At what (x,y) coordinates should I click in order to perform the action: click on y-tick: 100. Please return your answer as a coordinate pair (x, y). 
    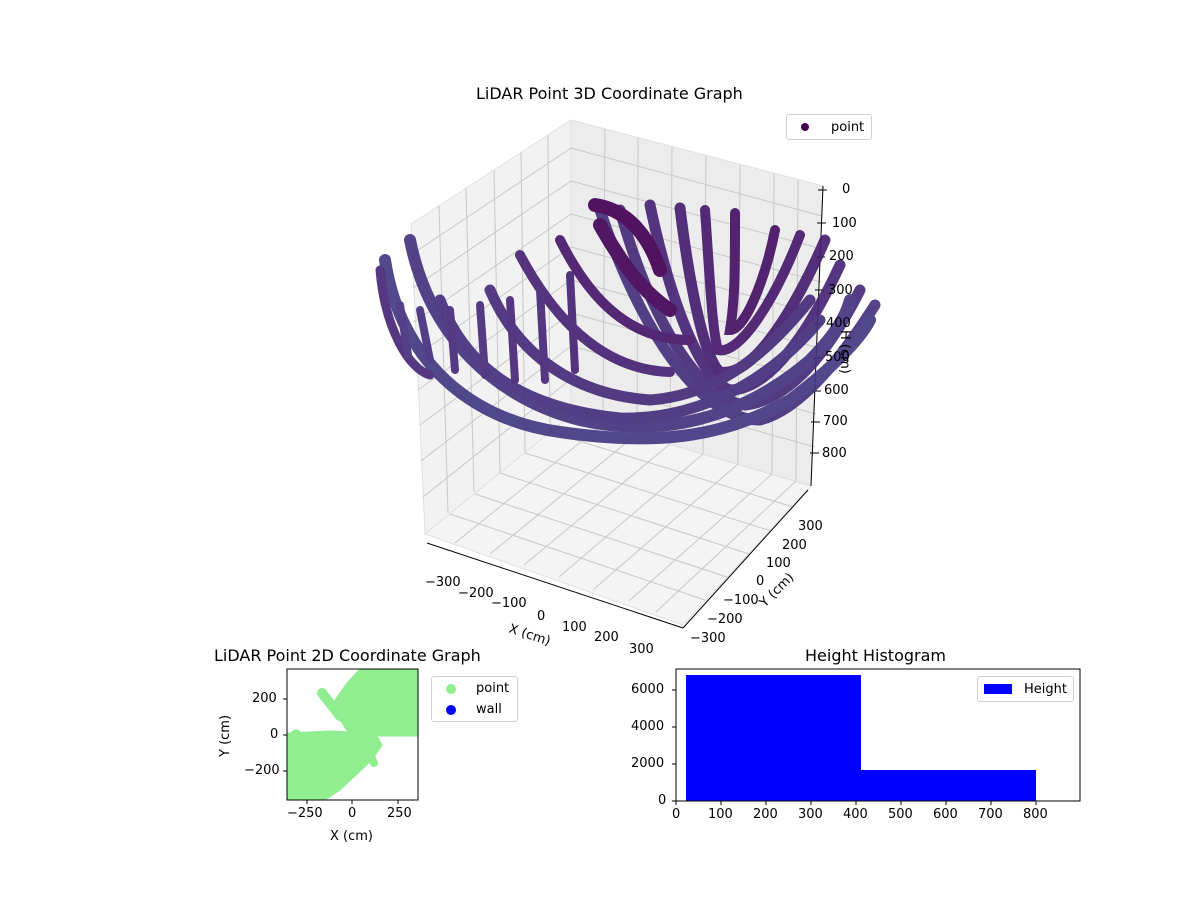
    Looking at the image, I should click on (778, 563).